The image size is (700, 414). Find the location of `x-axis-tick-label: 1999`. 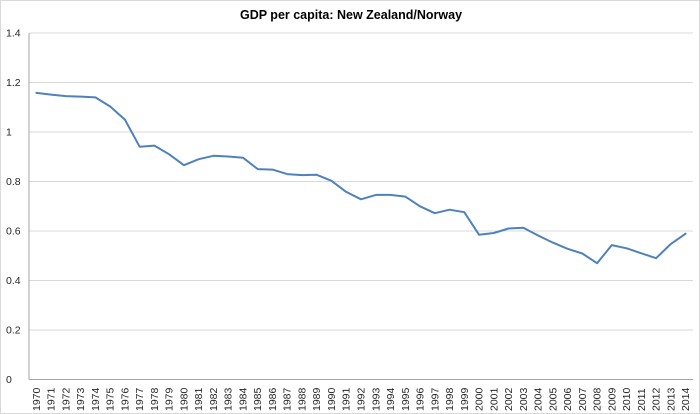

x-axis-tick-label: 1999 is located at coordinates (465, 399).